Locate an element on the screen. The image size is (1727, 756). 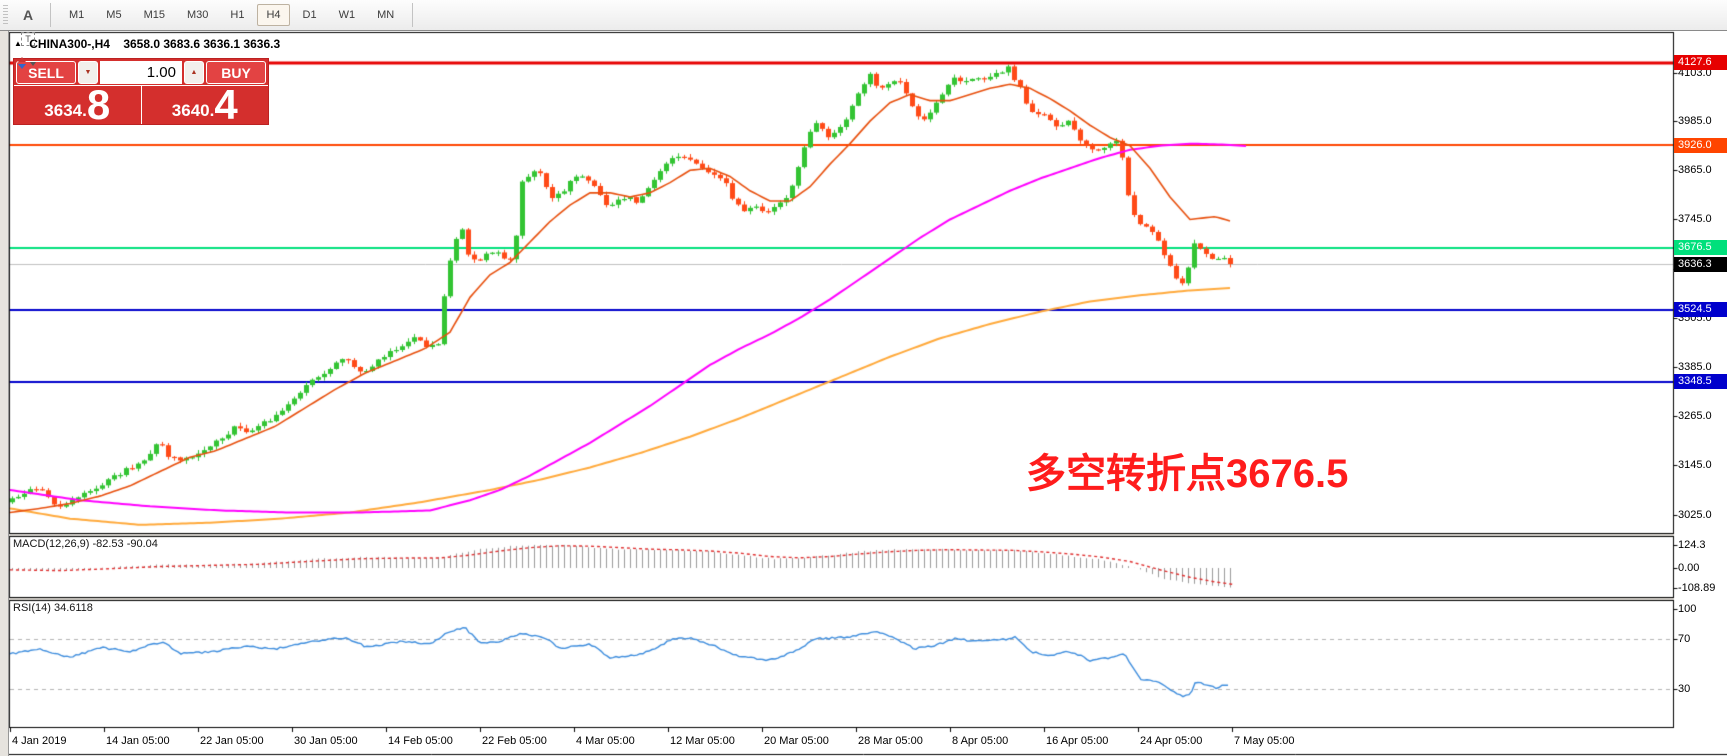
text-tool-icon: T is located at coordinates (28, 39).